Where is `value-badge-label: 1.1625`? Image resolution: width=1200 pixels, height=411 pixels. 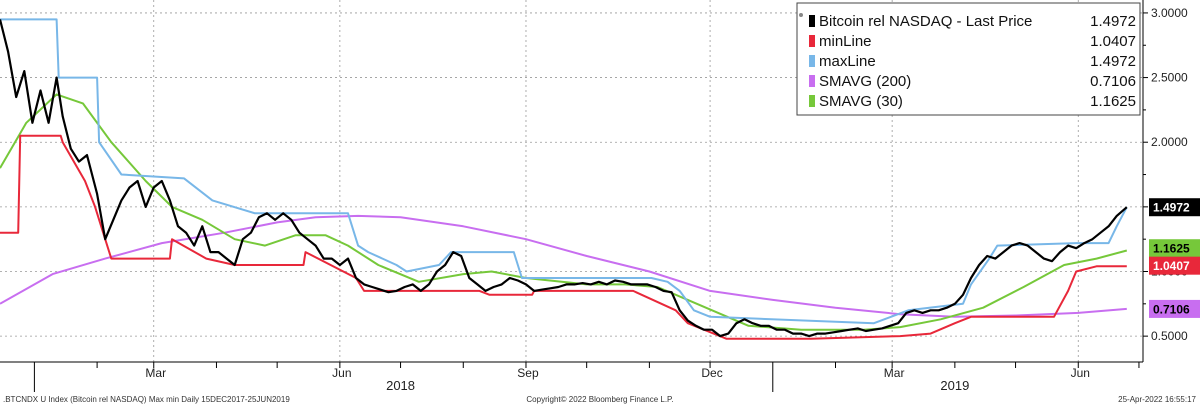 value-badge-label: 1.1625 is located at coordinates (1171, 249).